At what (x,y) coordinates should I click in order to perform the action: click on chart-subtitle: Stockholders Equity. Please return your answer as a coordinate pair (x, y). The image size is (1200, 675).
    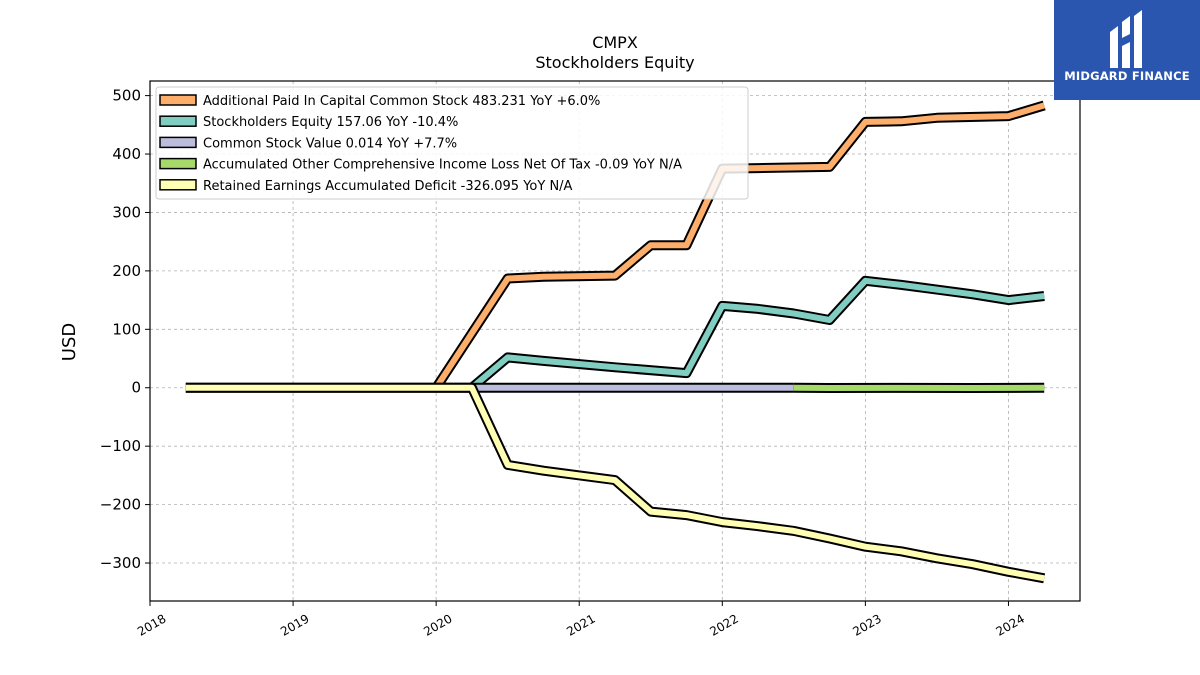
    Looking at the image, I should click on (614, 62).